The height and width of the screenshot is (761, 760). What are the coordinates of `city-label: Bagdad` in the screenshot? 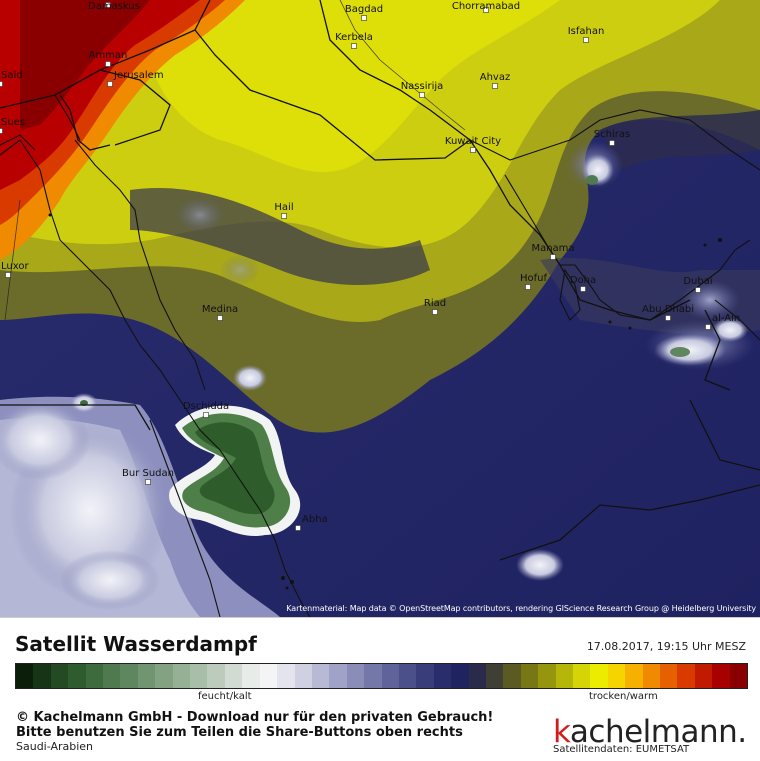 It's located at (364, 9).